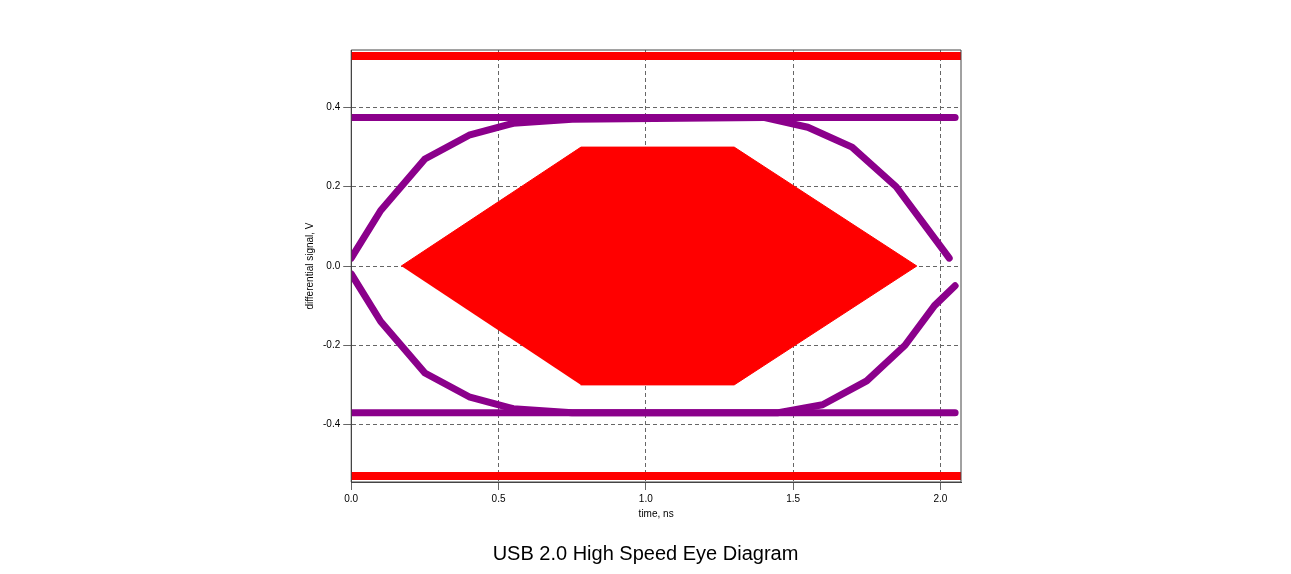 The width and height of the screenshot is (1291, 574). Describe the element at coordinates (498, 498) in the screenshot. I see `x-tick-label: 0.5` at that location.